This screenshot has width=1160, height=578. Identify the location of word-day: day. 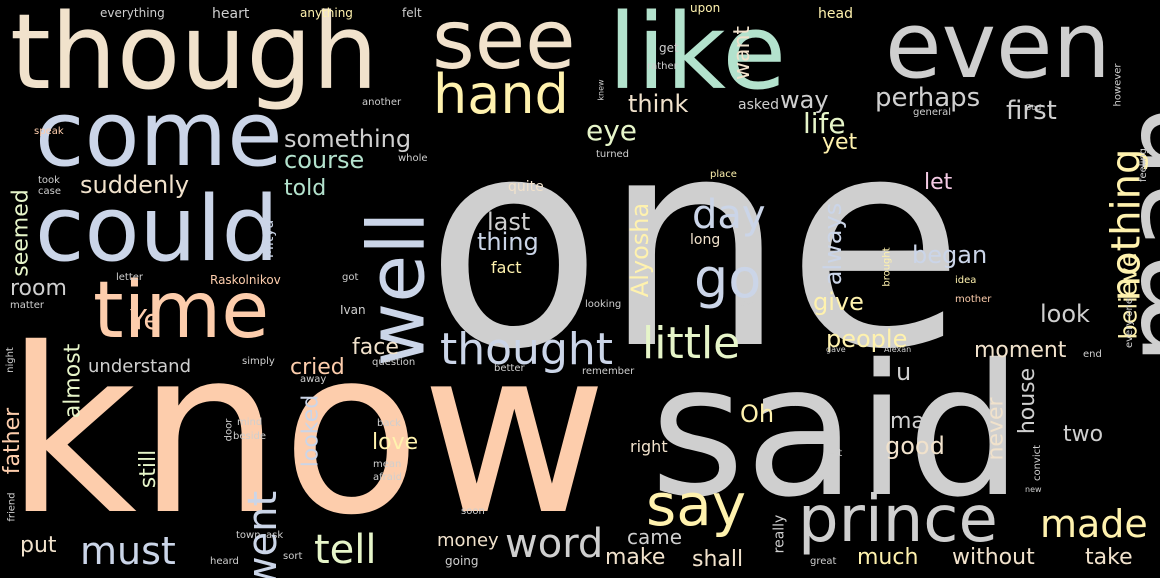
(729, 215).